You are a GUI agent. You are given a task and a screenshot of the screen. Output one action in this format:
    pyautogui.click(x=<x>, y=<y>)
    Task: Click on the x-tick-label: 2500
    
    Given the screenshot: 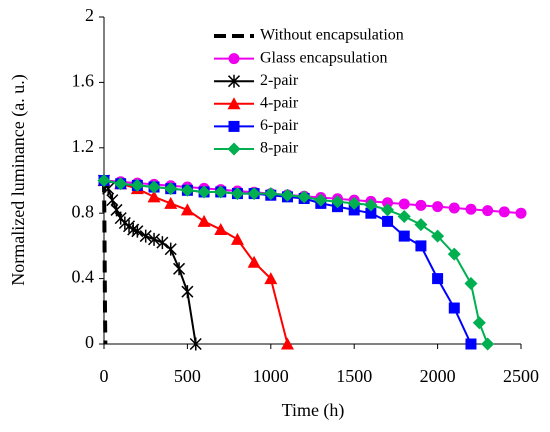 What is the action you would take?
    pyautogui.click(x=521, y=376)
    